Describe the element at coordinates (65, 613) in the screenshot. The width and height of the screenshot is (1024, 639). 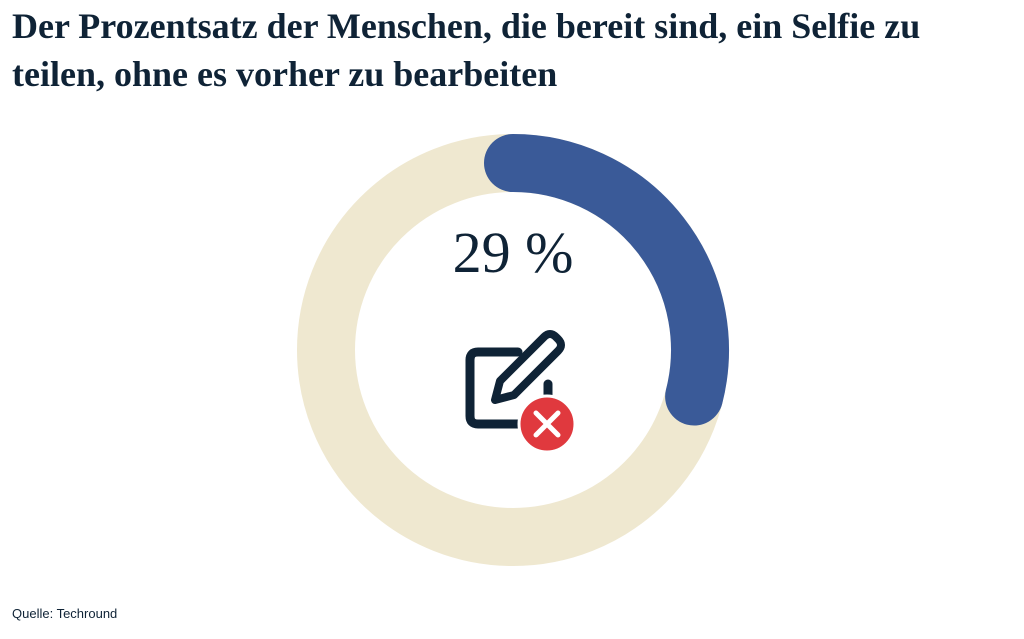
I see `source: Quelle: Techround` at that location.